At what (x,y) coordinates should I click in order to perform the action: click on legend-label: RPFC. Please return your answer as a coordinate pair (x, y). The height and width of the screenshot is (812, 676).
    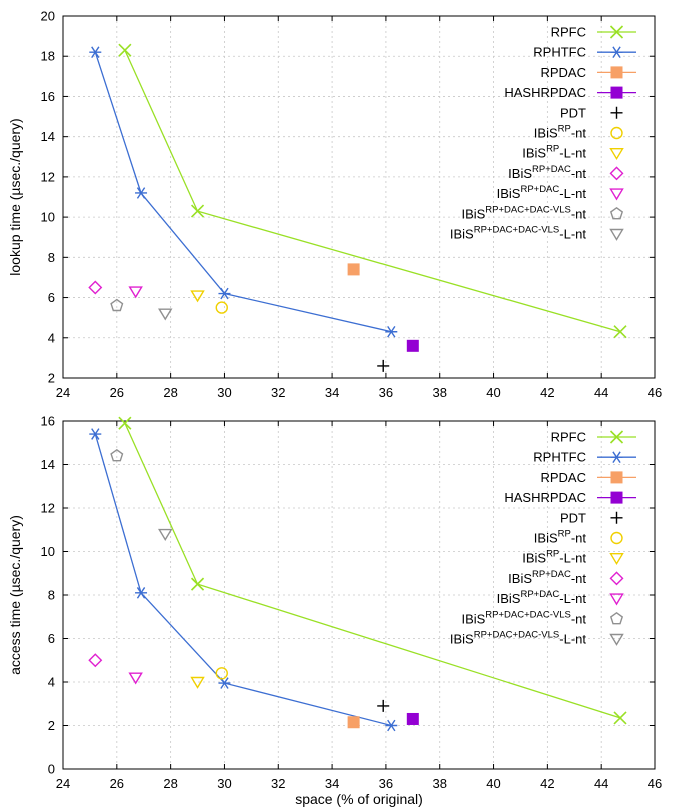
    Looking at the image, I should click on (568, 32).